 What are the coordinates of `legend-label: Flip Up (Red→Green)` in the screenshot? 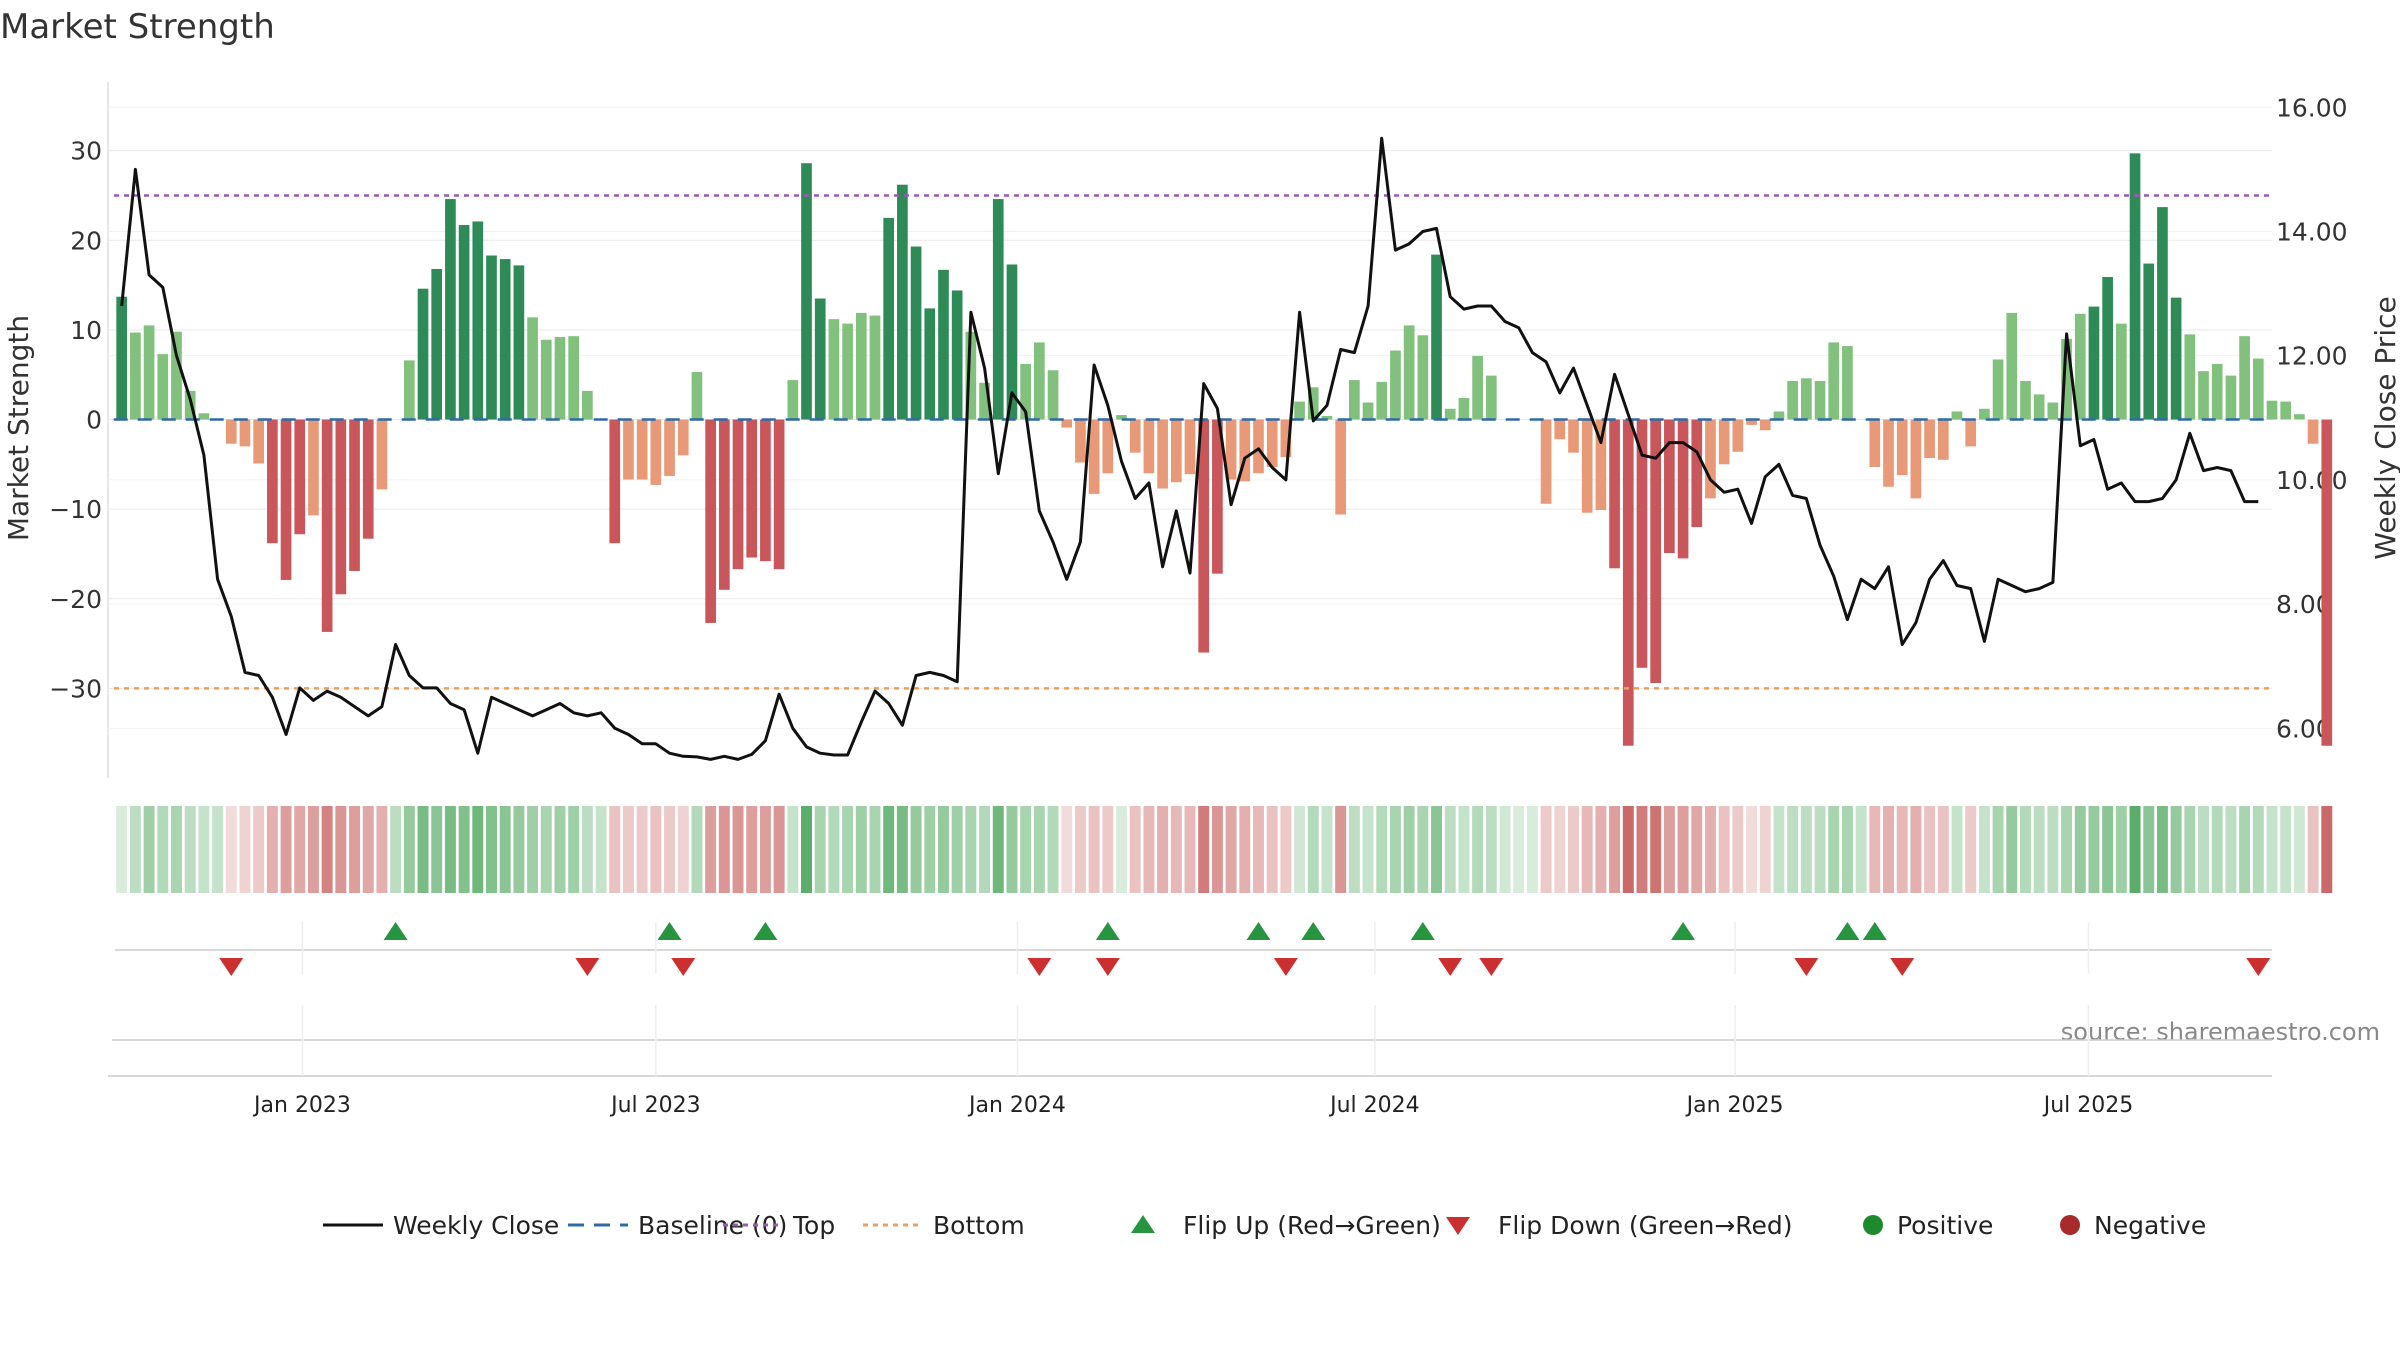 It's located at (1312, 1225).